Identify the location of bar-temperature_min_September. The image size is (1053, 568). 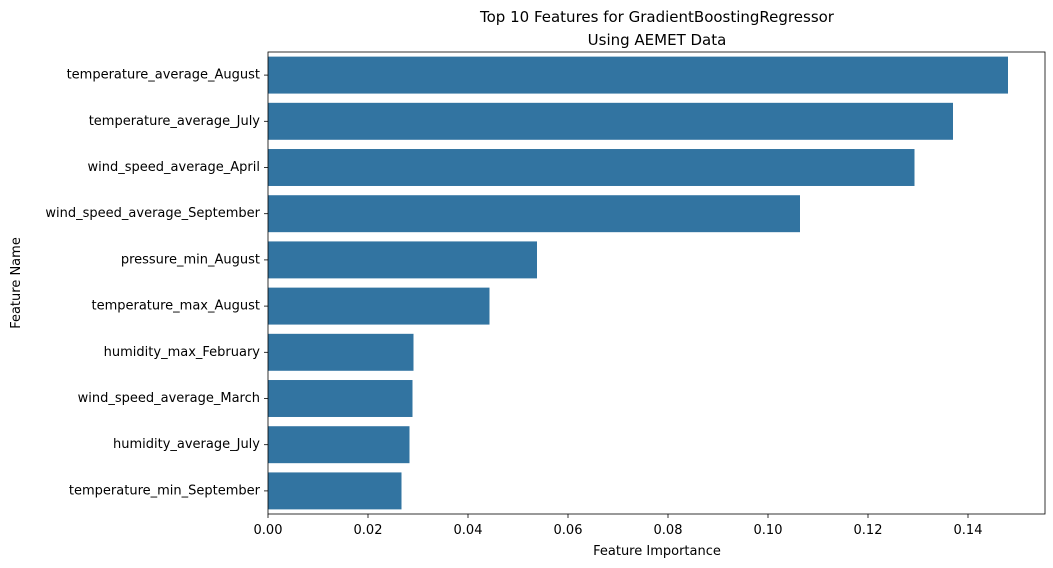
(335, 491).